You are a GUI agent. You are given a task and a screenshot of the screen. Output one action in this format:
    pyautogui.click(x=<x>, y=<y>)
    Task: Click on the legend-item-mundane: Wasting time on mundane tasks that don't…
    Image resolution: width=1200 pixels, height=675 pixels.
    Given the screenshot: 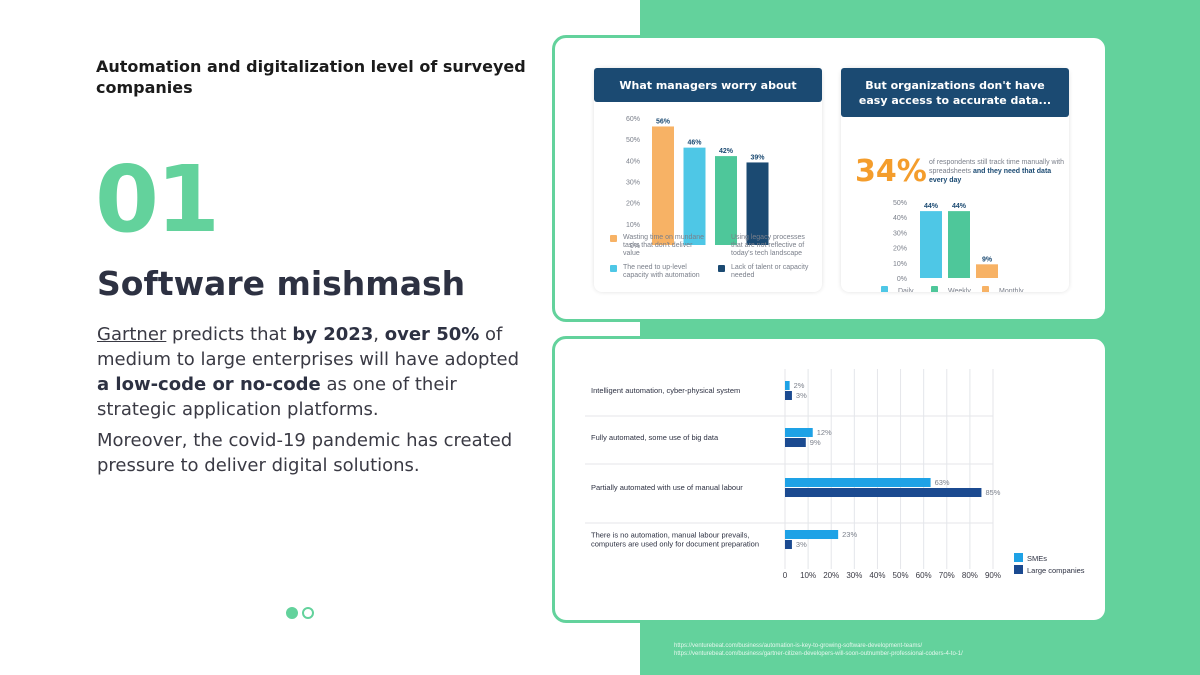 What is the action you would take?
    pyautogui.click(x=658, y=246)
    